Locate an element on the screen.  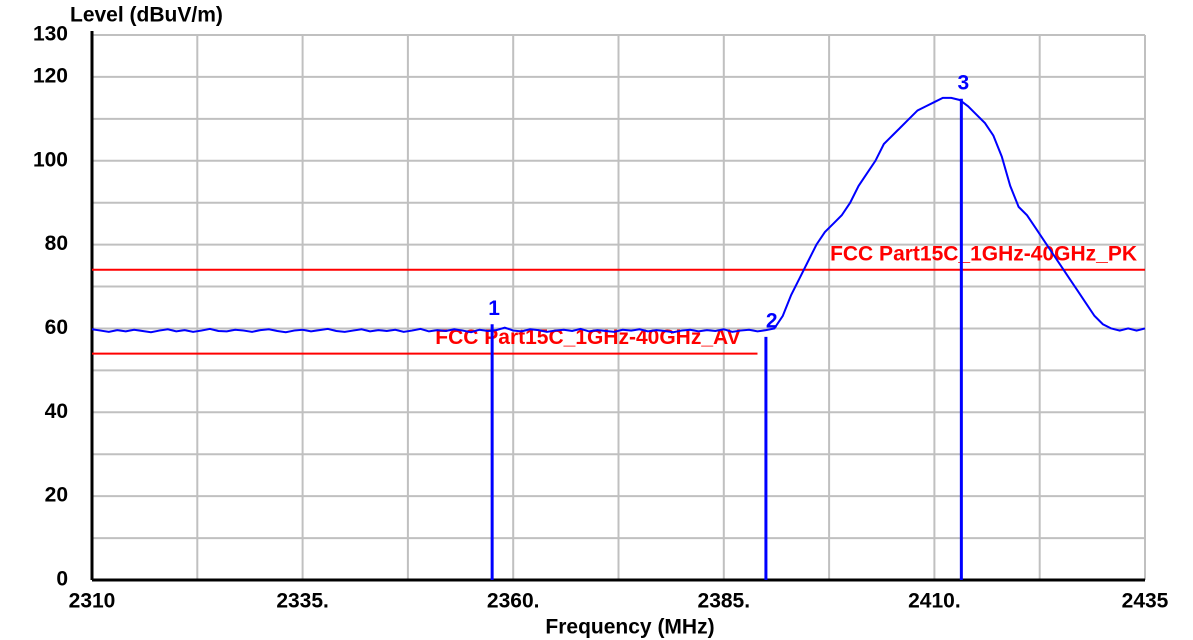
x-tick-label: 2410. is located at coordinates (934, 601).